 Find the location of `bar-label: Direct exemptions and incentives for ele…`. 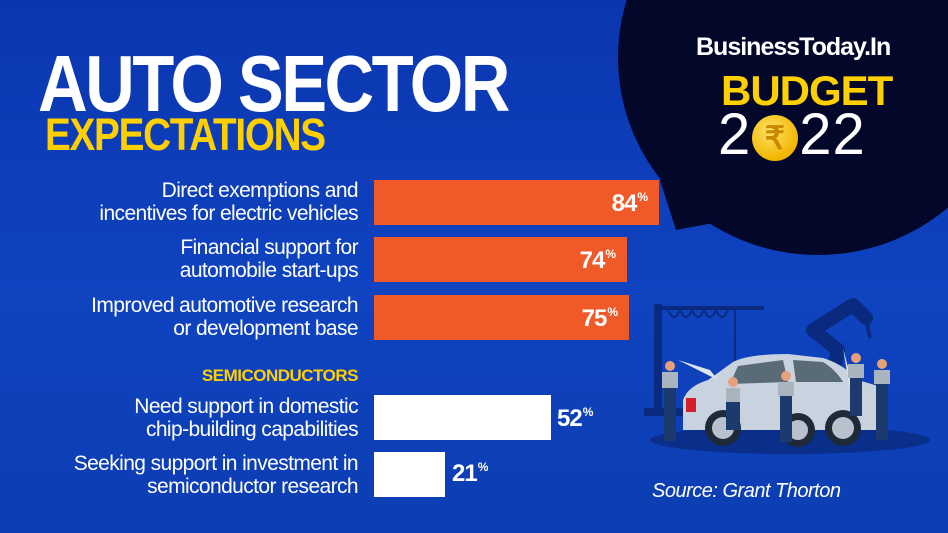

bar-label: Direct exemptions and incentives for ele… is located at coordinates (228, 202).